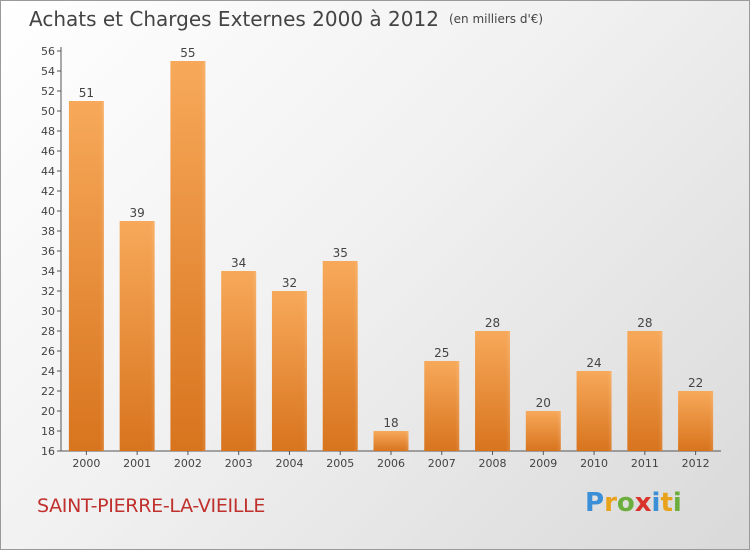 This screenshot has width=750, height=551. Describe the element at coordinates (48, 151) in the screenshot. I see `y-tick-label: 46` at that location.